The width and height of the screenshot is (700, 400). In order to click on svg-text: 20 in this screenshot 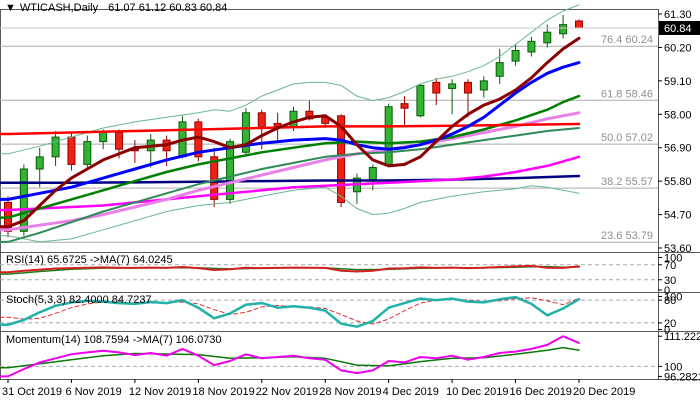, I will do `click(670, 324)`.